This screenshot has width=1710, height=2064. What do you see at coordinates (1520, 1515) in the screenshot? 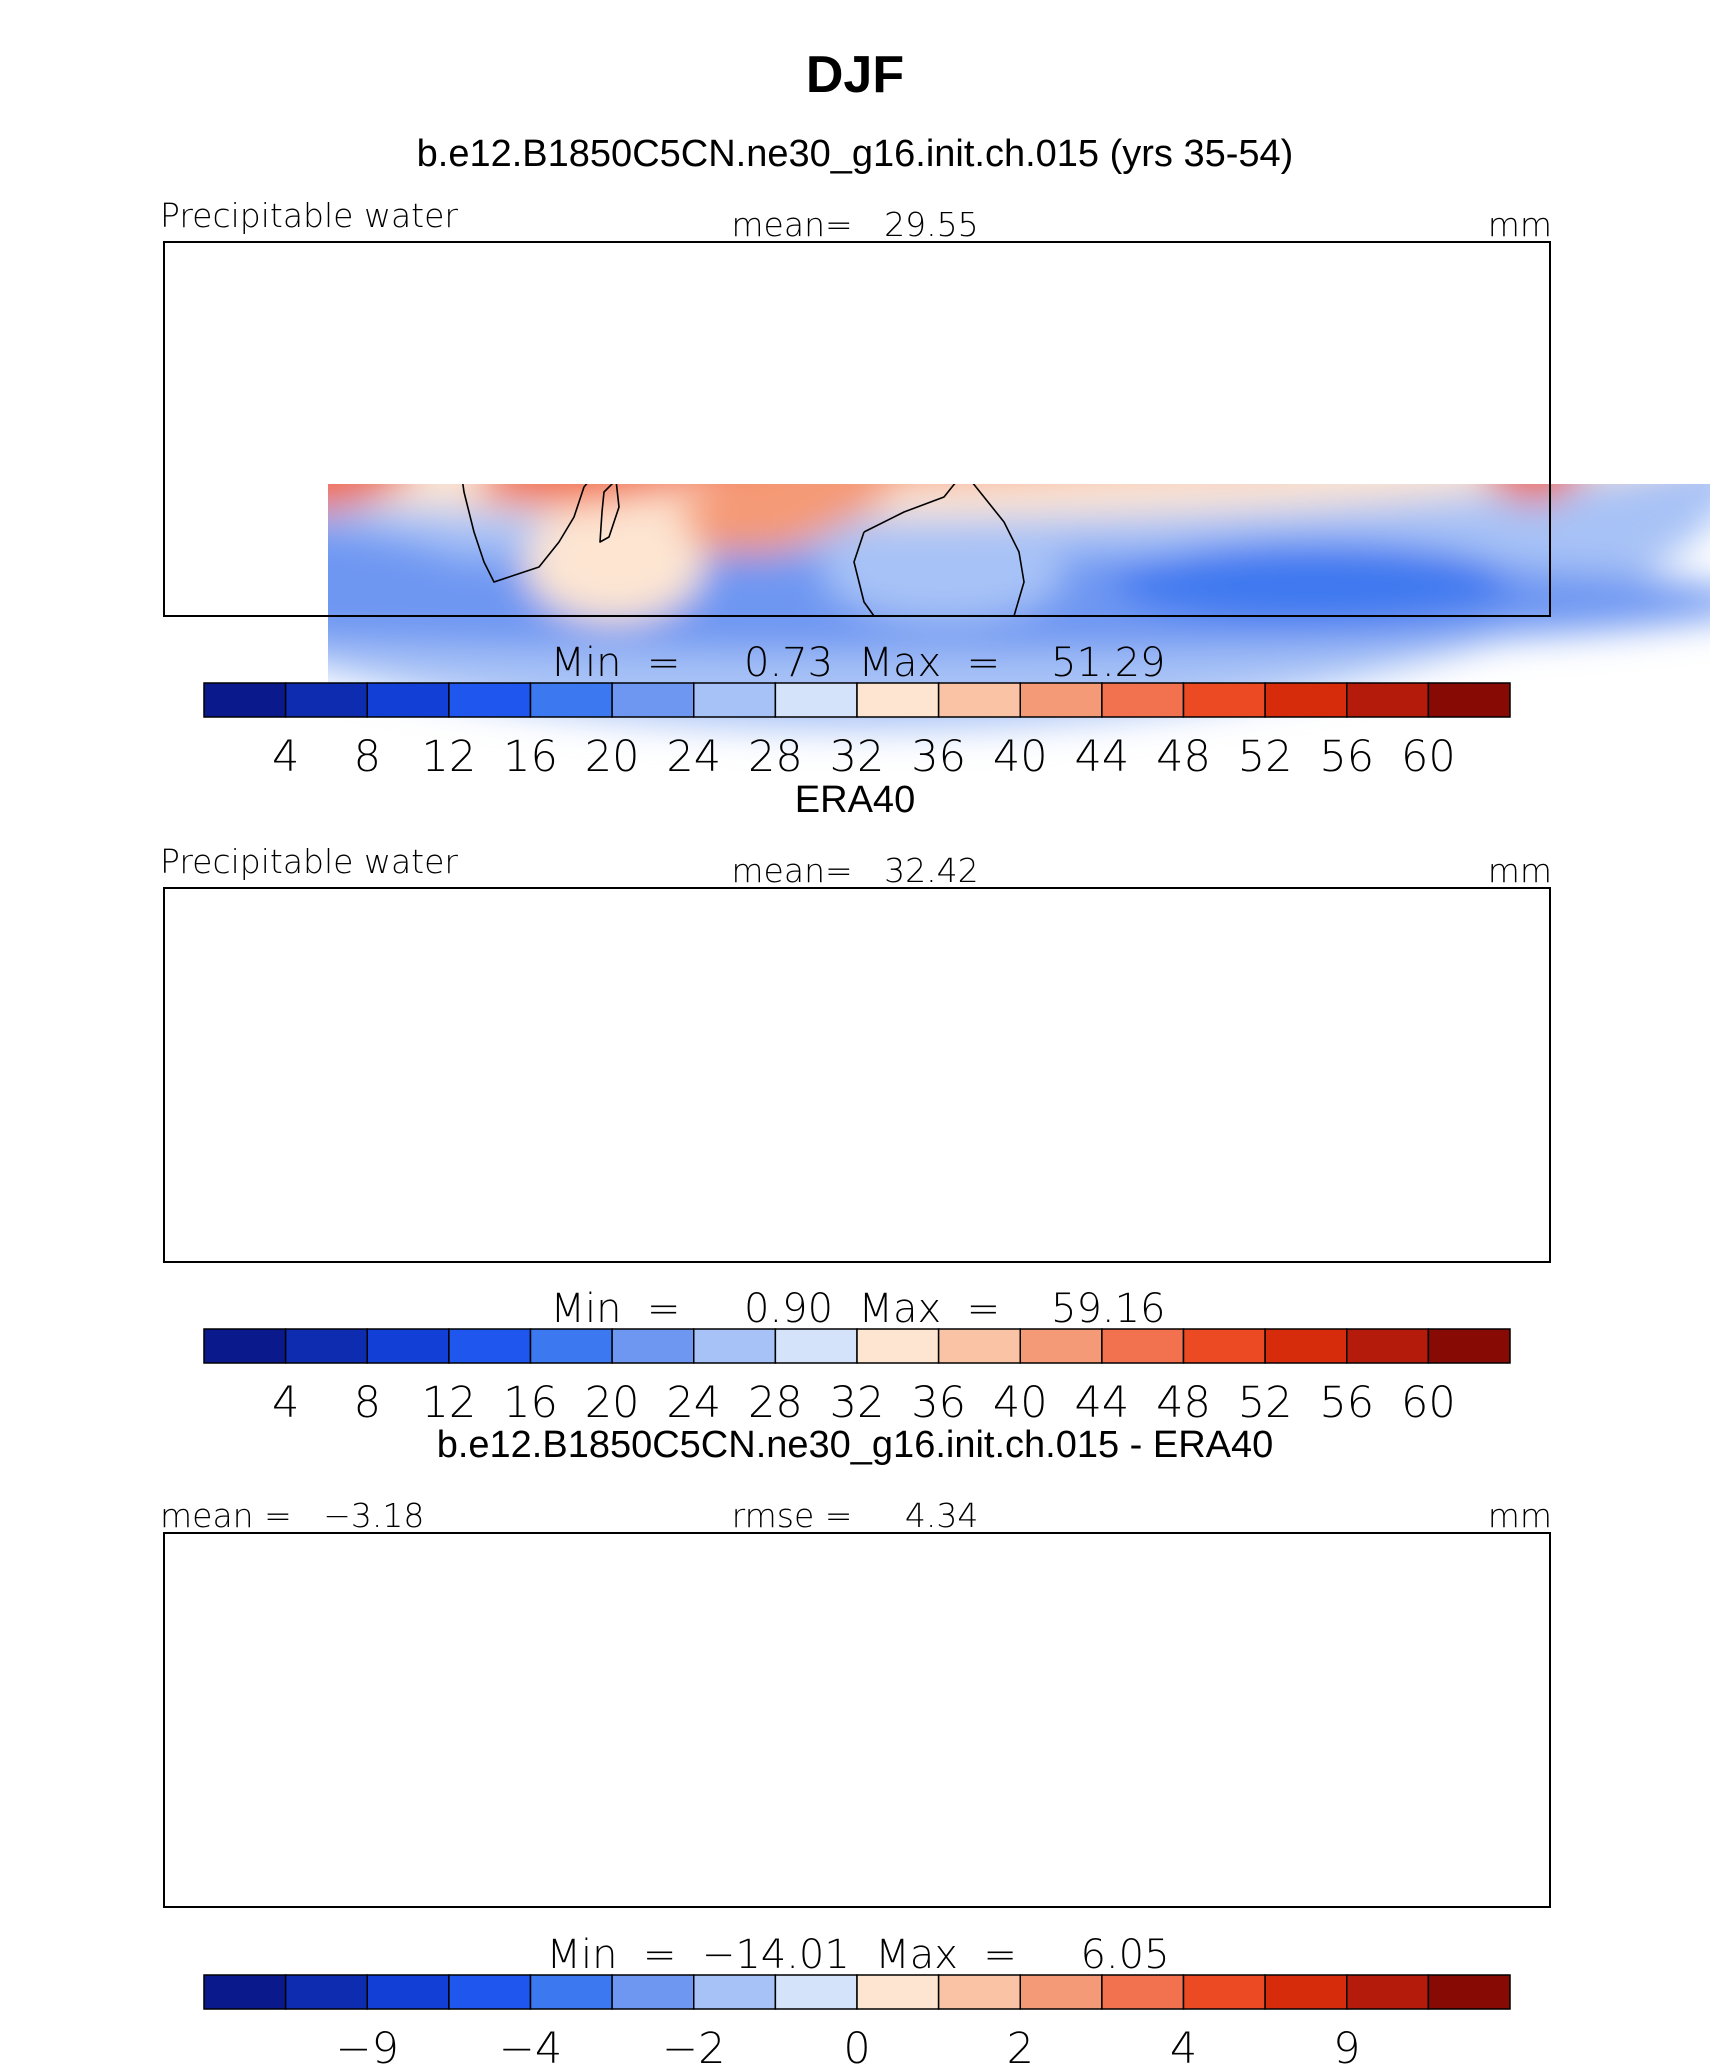
I see `units-label: mm` at bounding box center [1520, 1515].